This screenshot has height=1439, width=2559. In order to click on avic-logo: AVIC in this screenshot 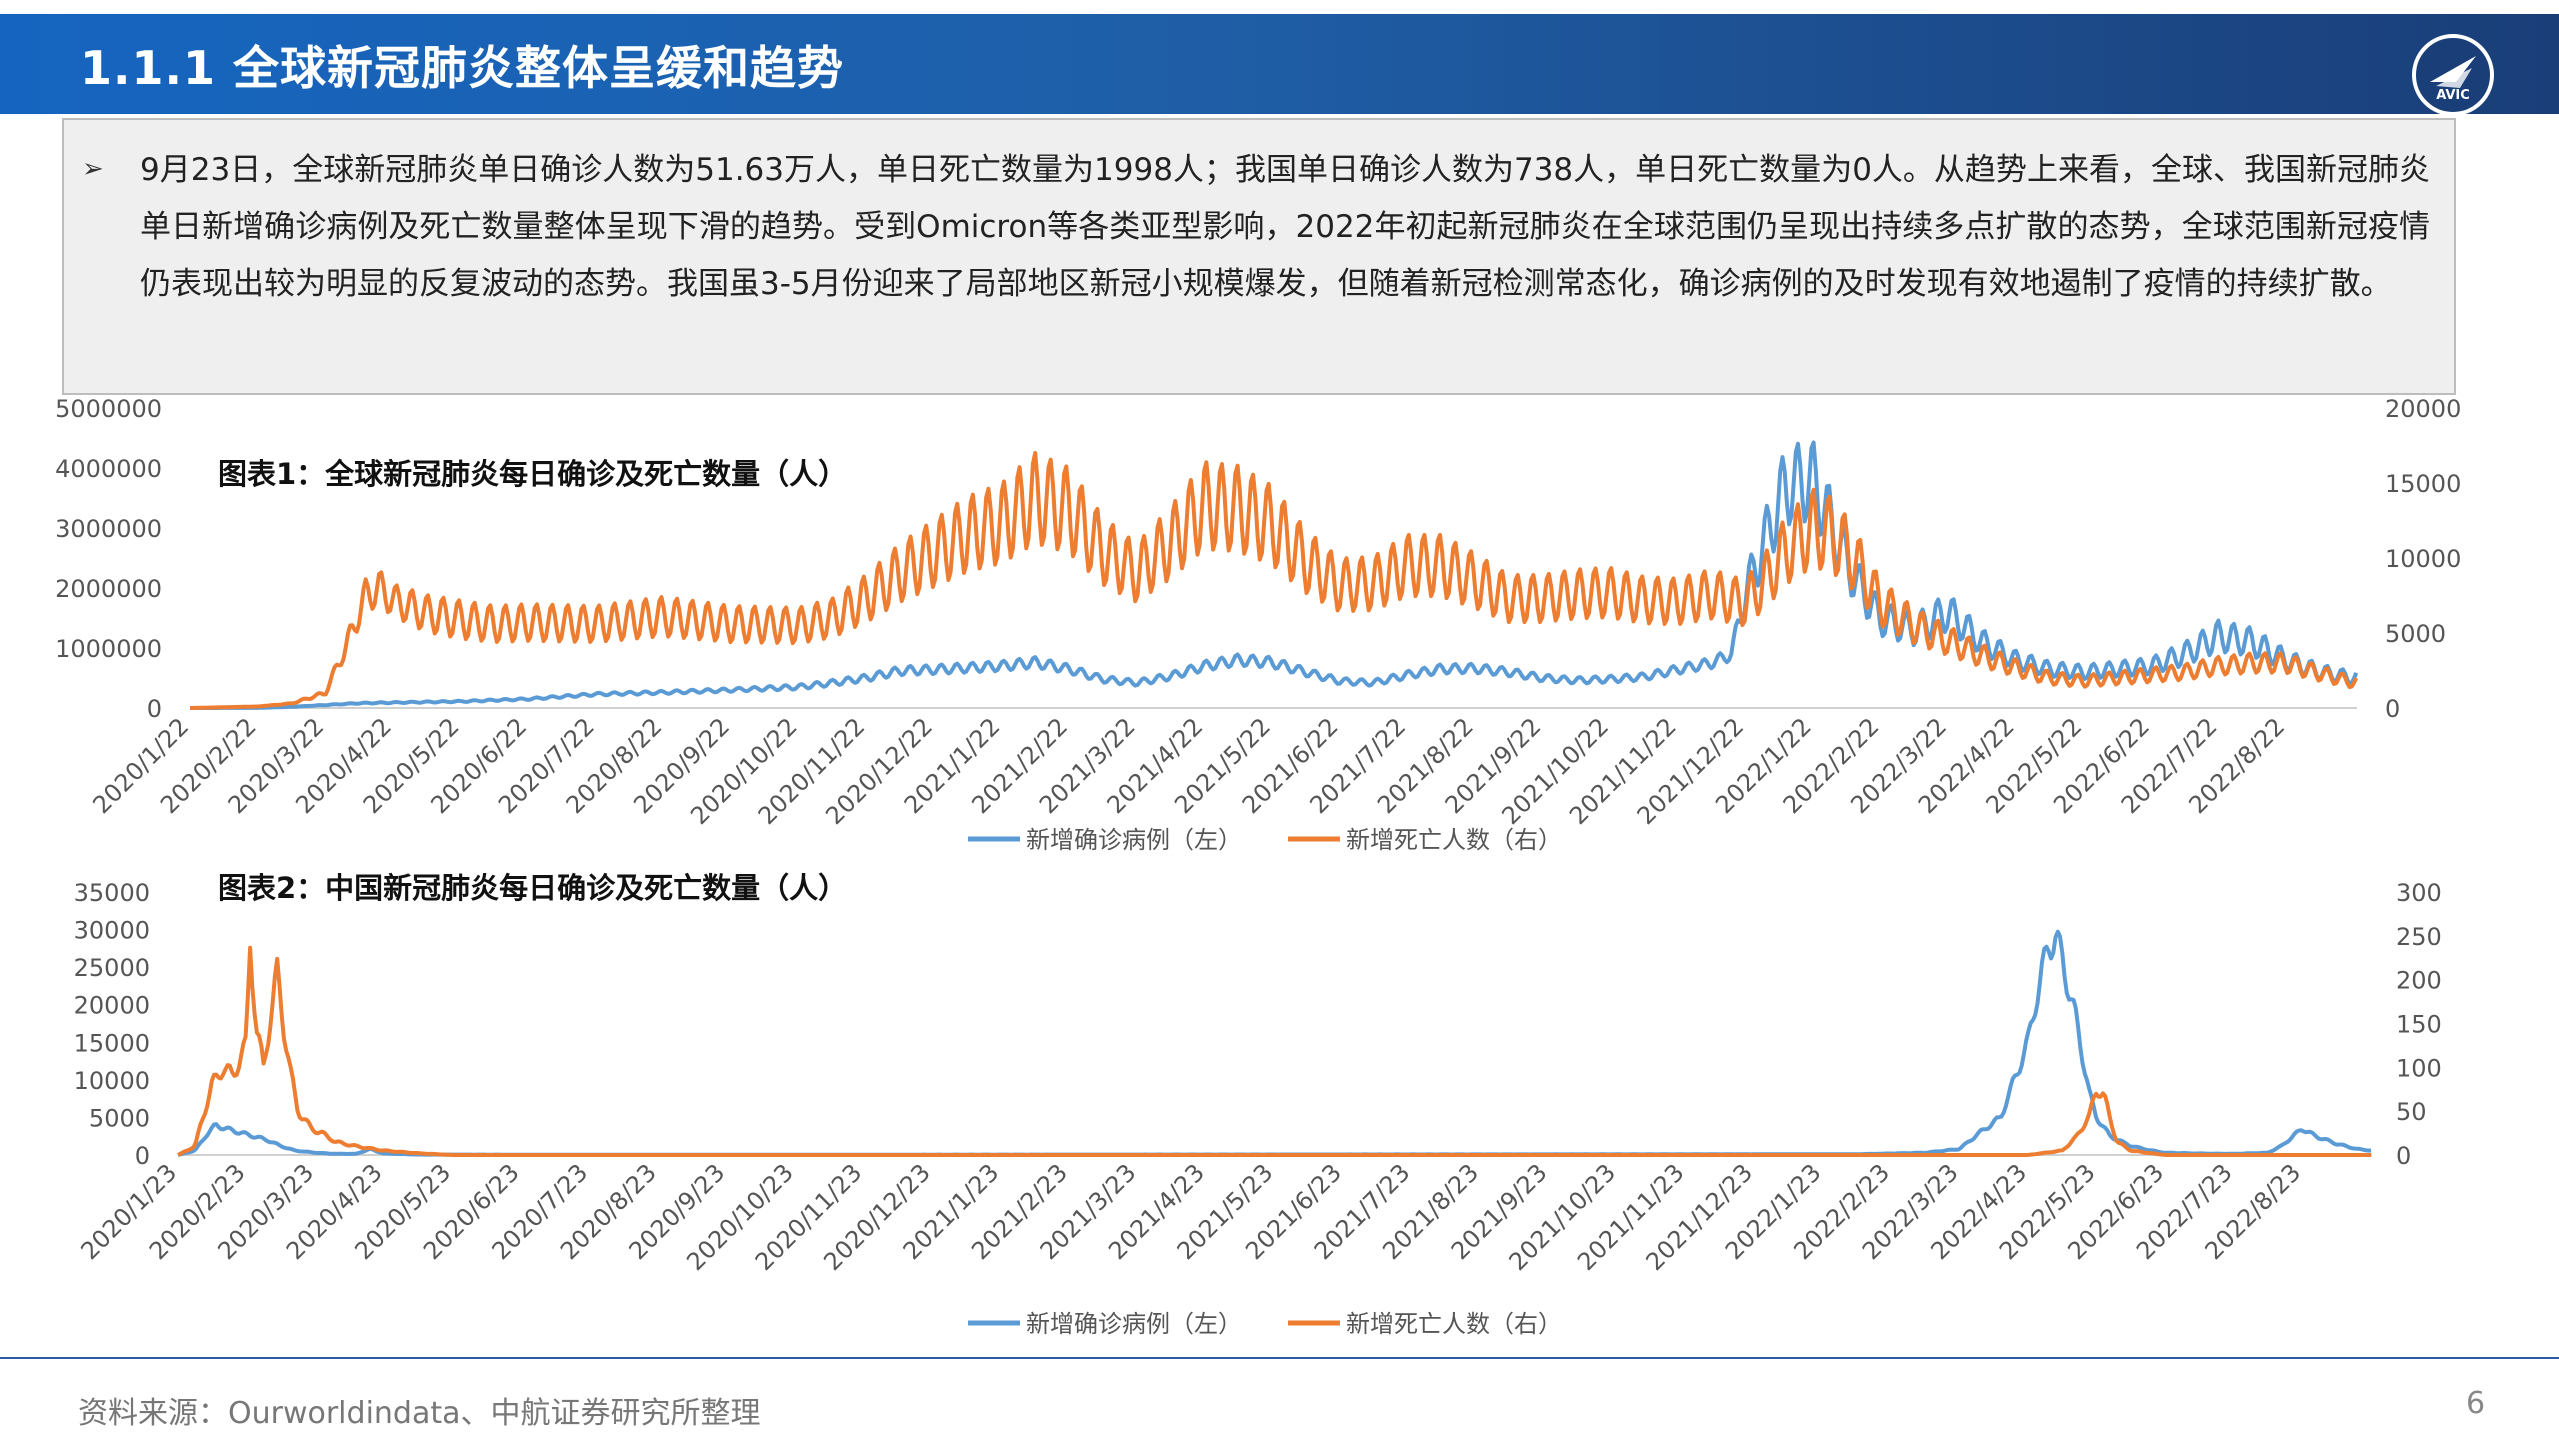, I will do `click(2453, 75)`.